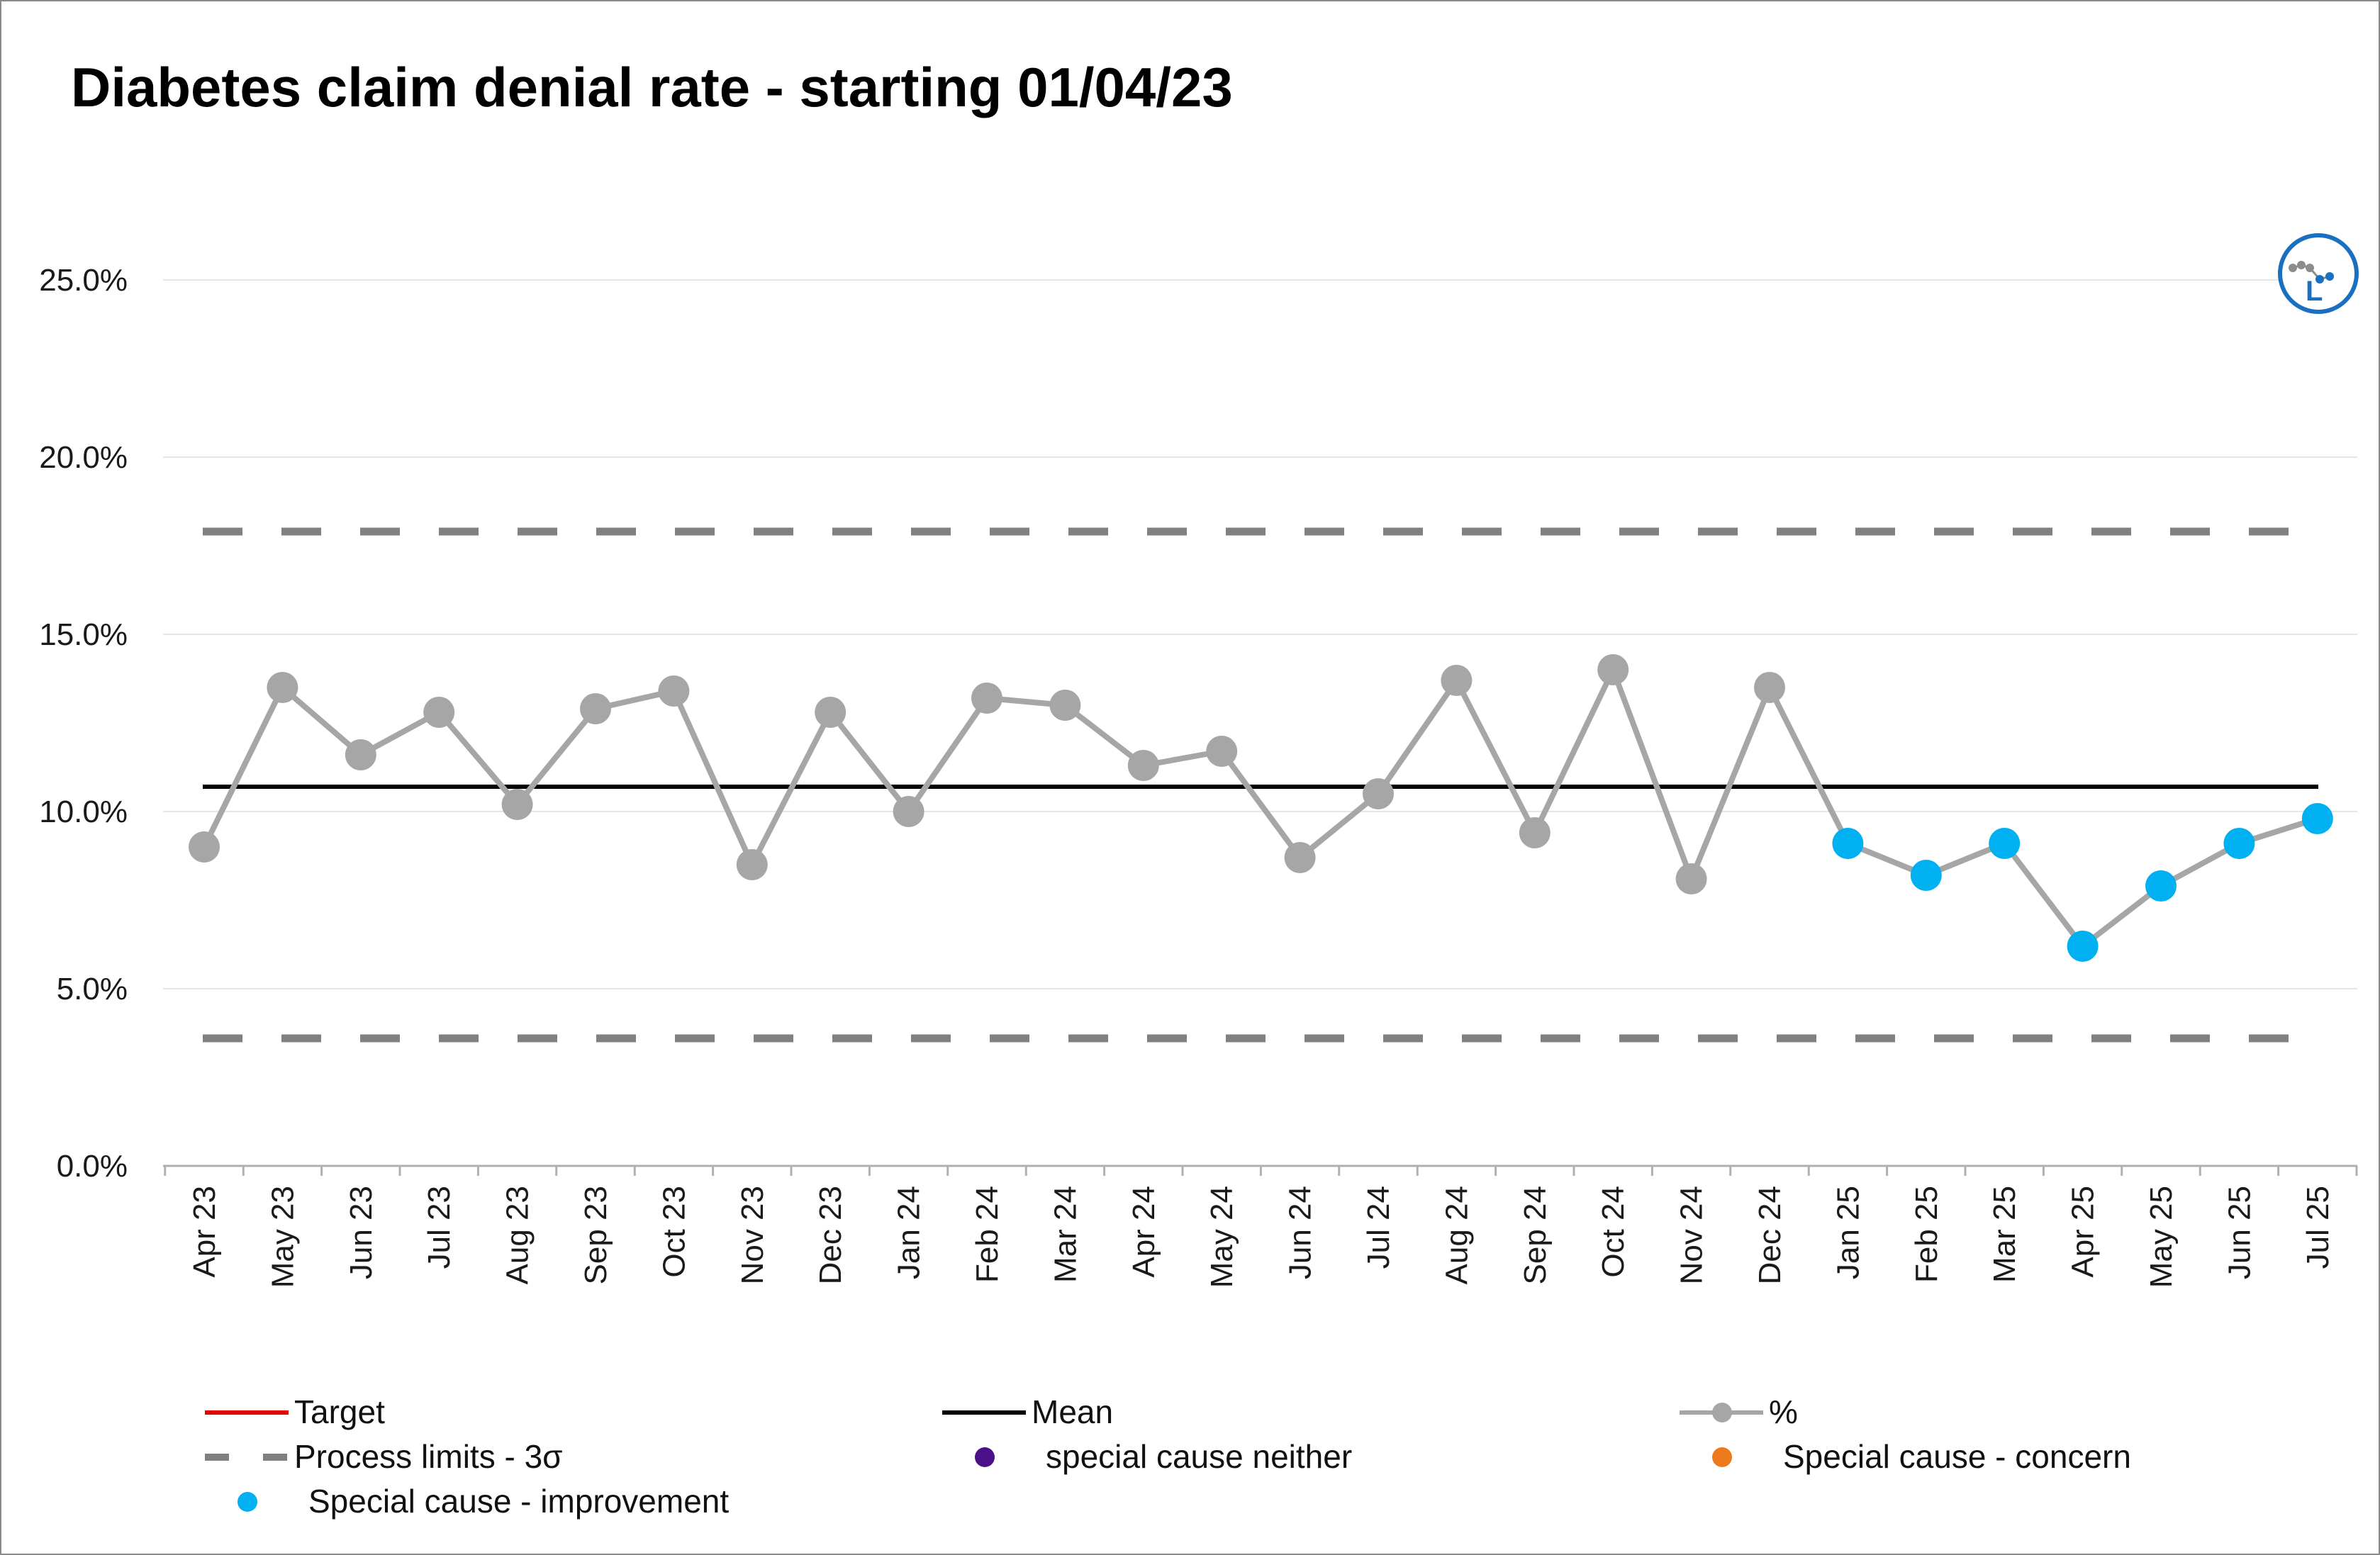 This screenshot has width=2380, height=1555. I want to click on x-tick-label: Sep 24, so click(1535, 1235).